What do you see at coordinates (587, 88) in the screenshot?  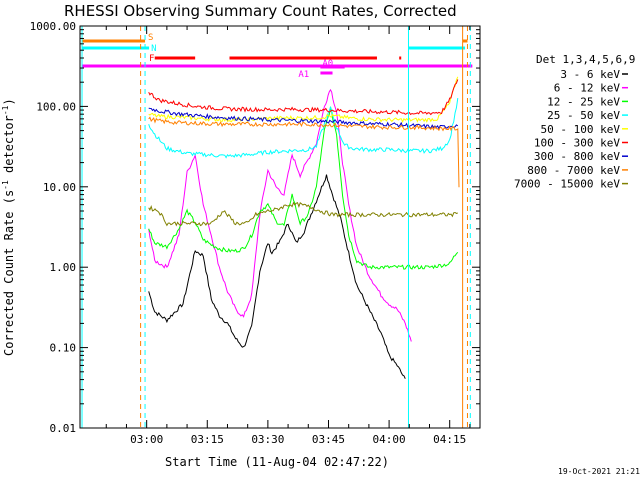 I see `legend-entry: 6 - 12 keV` at bounding box center [587, 88].